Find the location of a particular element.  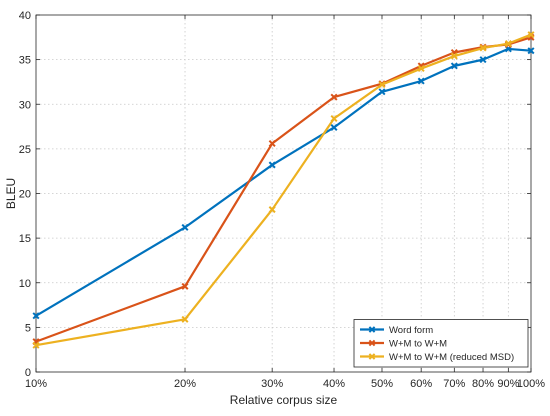

y-tick-label: 20 is located at coordinates (25, 195).